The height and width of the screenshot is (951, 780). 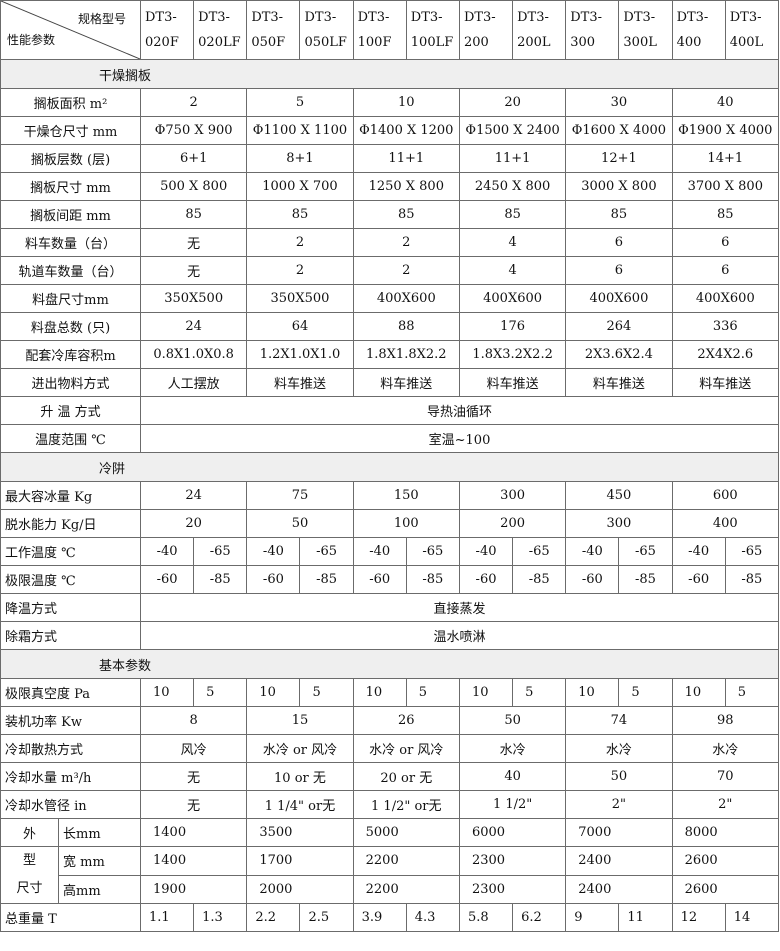 What do you see at coordinates (432, 42) in the screenshot?
I see `model-name-line: 100LF` at bounding box center [432, 42].